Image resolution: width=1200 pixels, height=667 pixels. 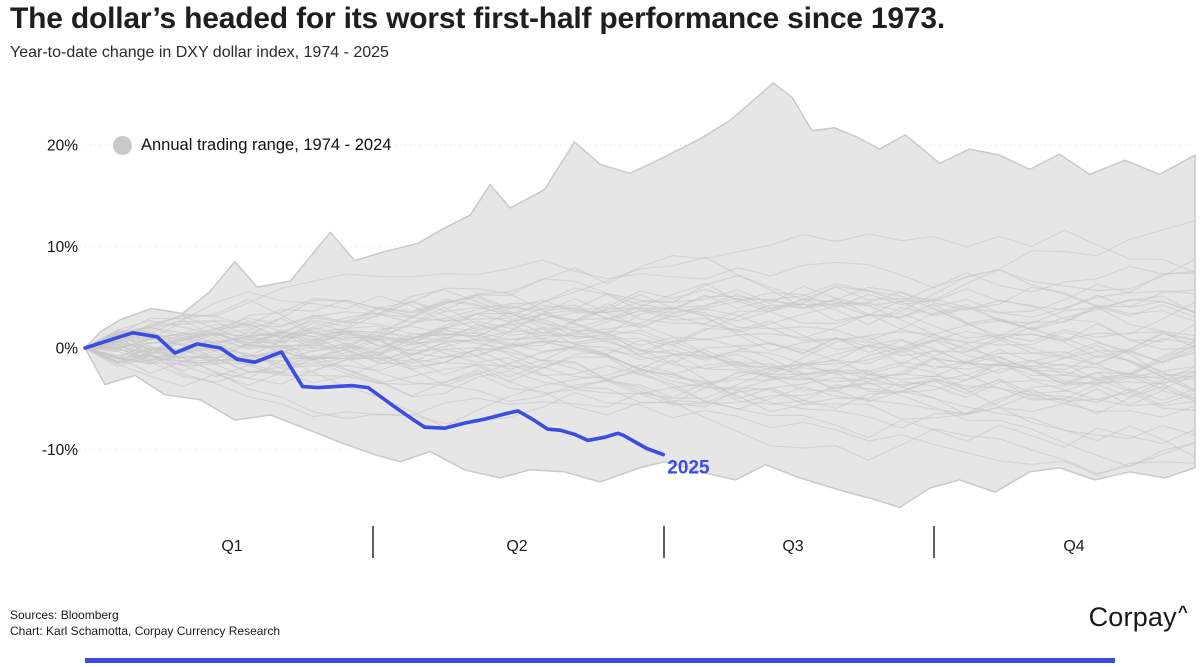 What do you see at coordinates (600, 660) in the screenshot?
I see `bottom-accent-bar` at bounding box center [600, 660].